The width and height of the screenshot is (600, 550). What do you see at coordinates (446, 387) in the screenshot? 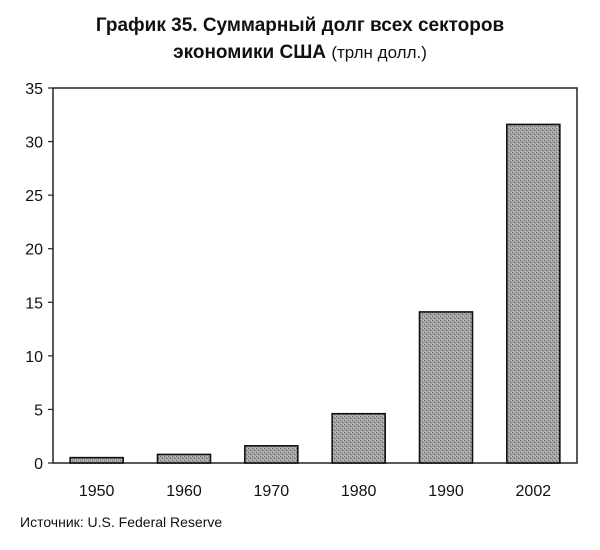
I see `bar-1990` at bounding box center [446, 387].